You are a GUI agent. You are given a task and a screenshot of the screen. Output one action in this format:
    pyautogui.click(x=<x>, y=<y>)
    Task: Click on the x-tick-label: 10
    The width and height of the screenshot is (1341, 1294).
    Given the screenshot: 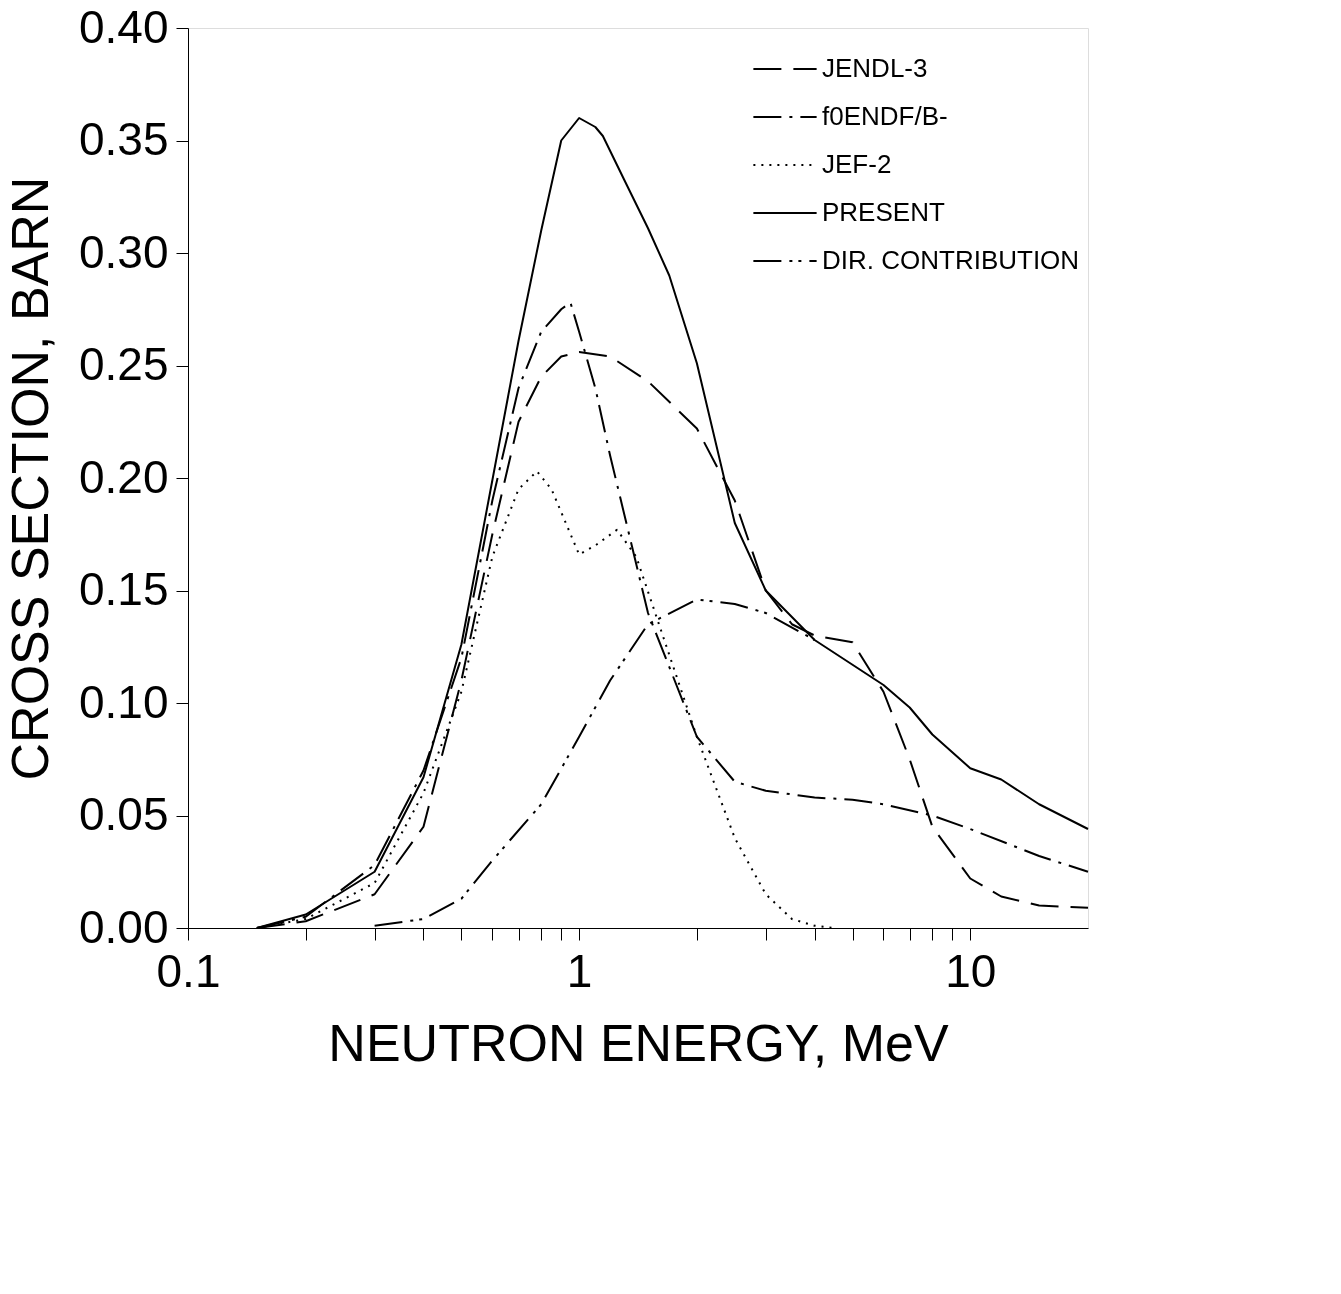 What is the action you would take?
    pyautogui.click(x=971, y=970)
    